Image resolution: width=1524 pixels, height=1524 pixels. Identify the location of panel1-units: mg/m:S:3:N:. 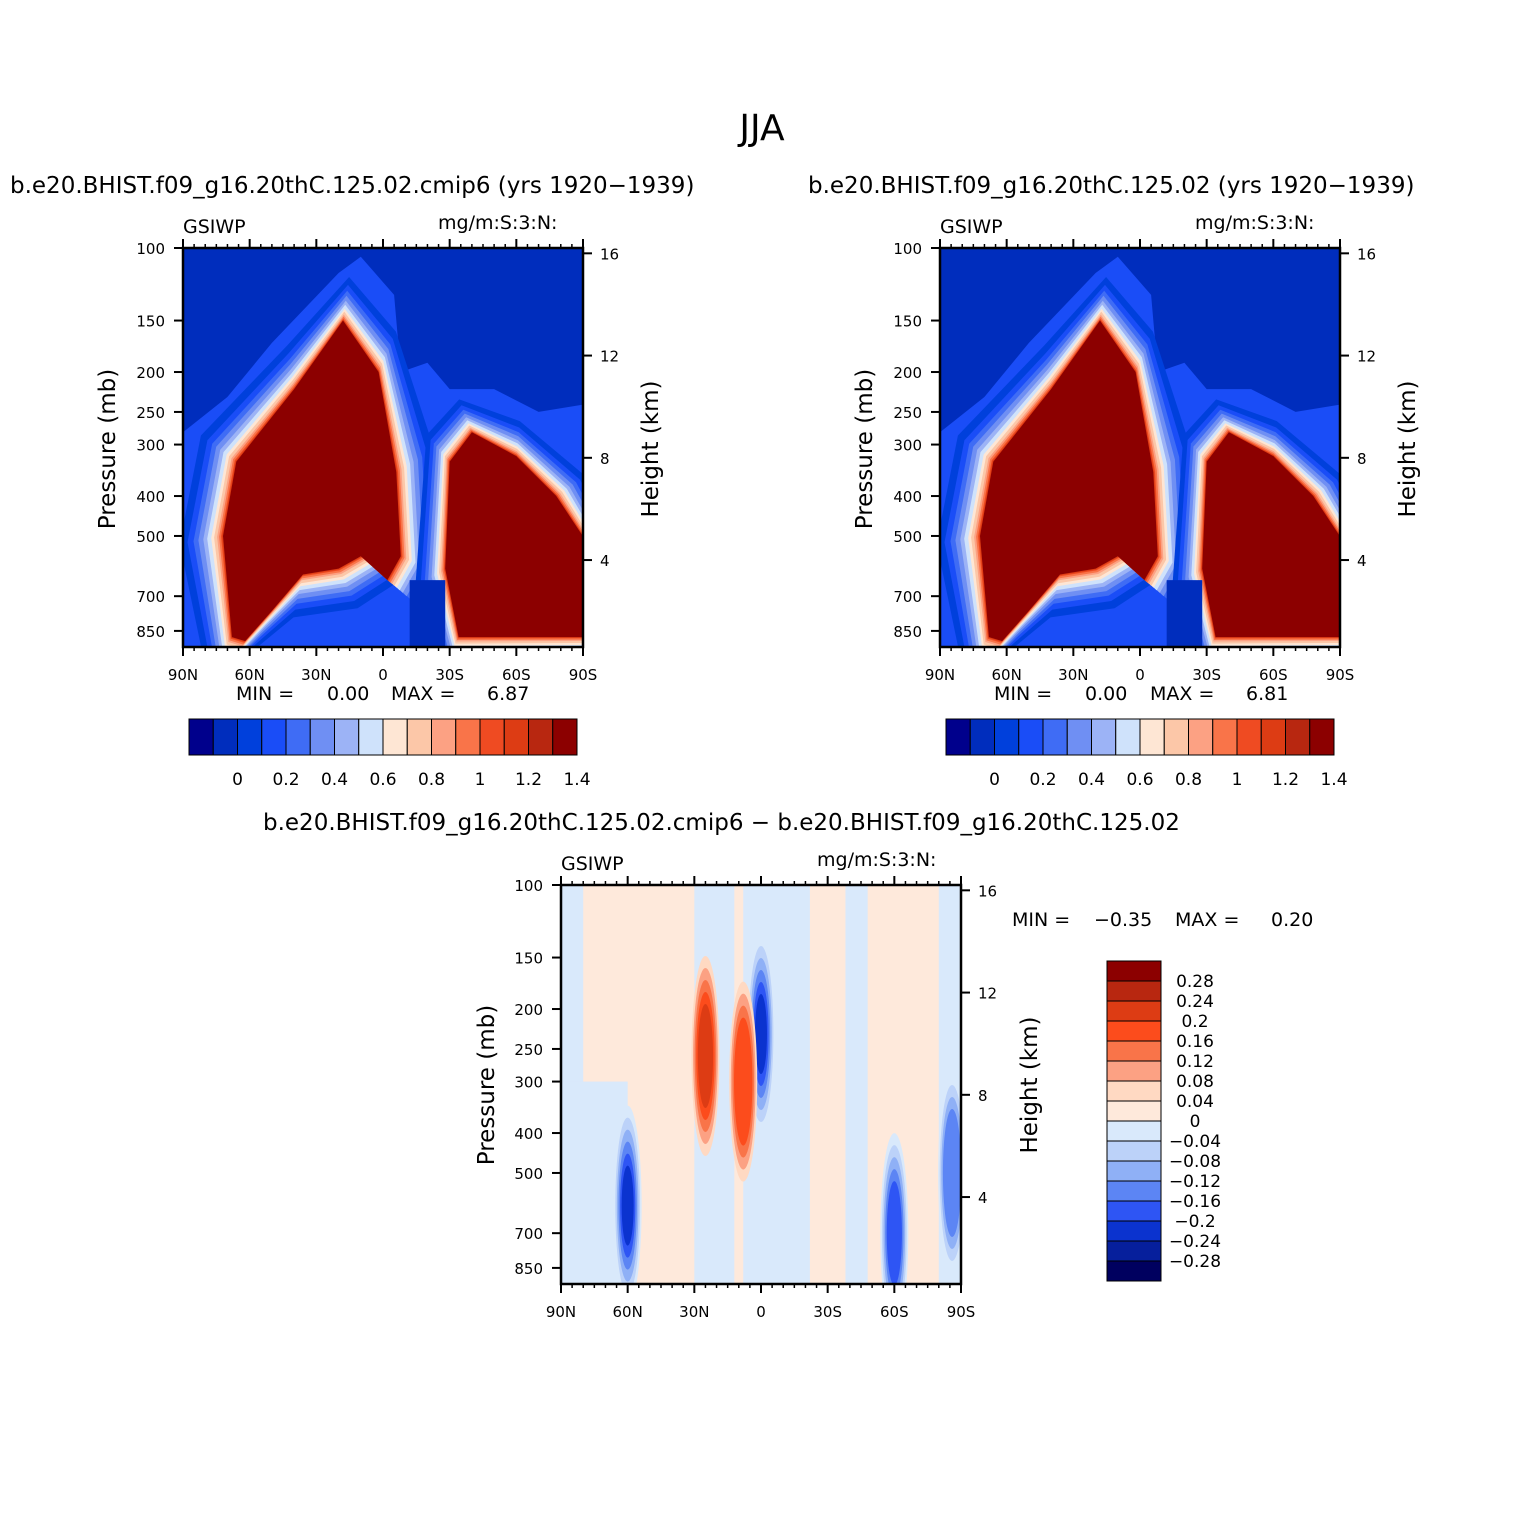
(498, 223).